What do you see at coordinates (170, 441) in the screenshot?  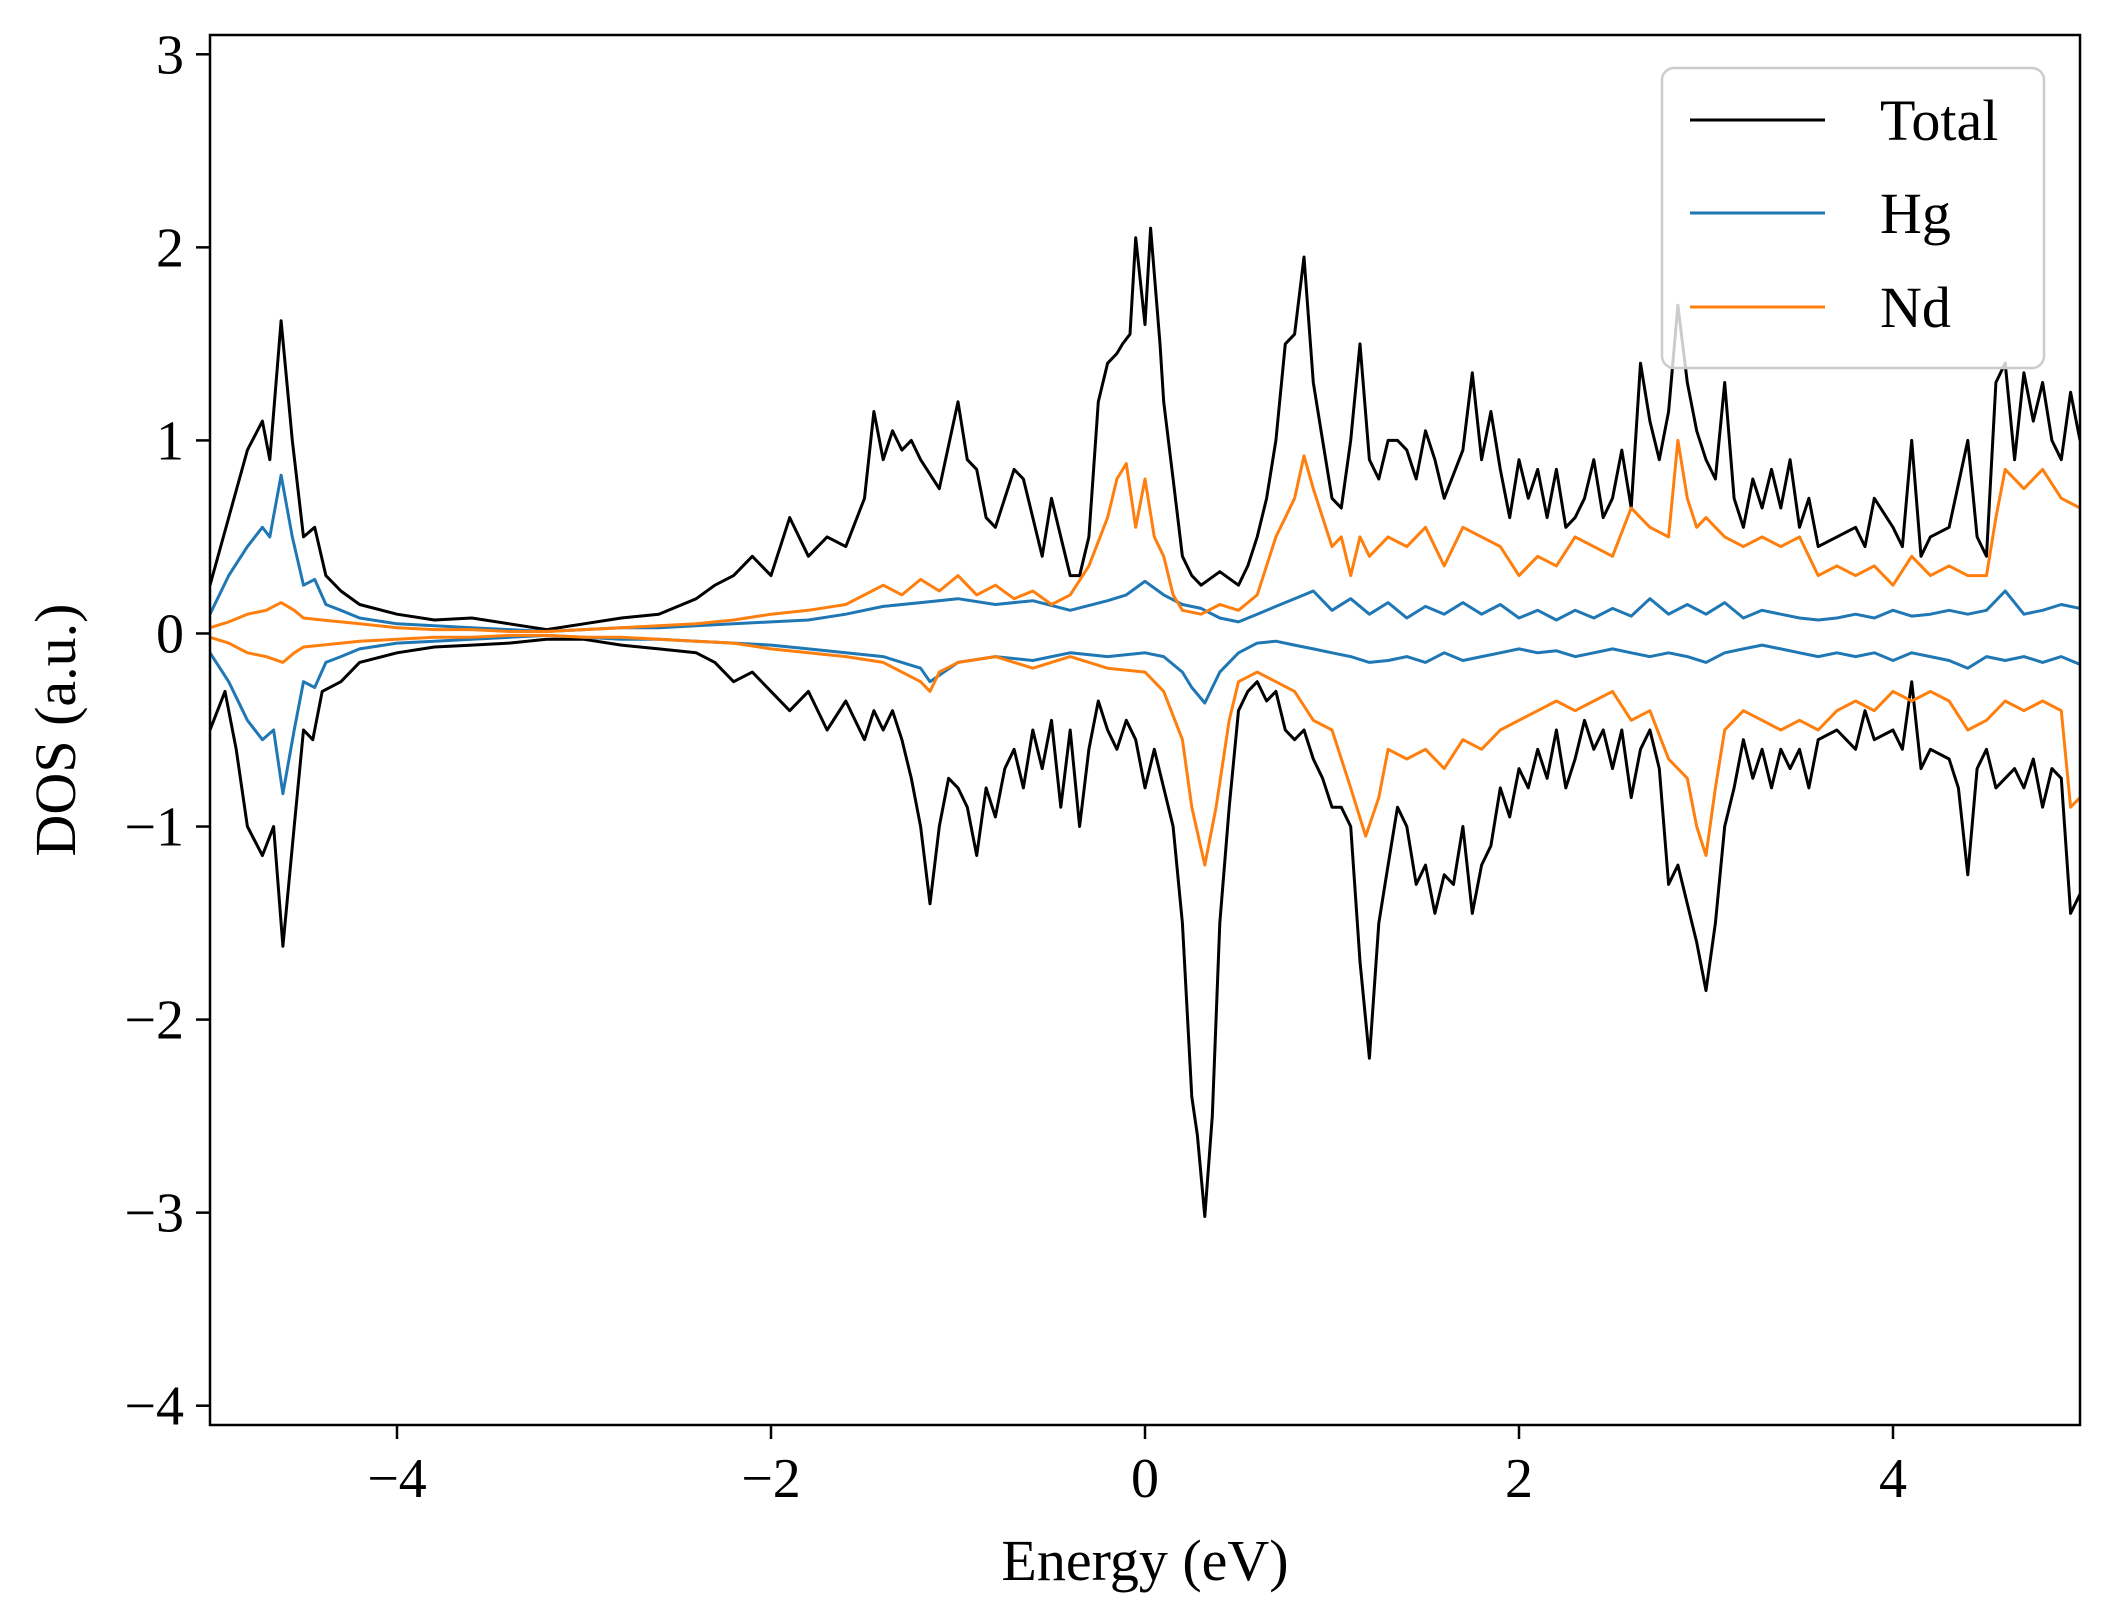 I see `y-tick-label: 1` at bounding box center [170, 441].